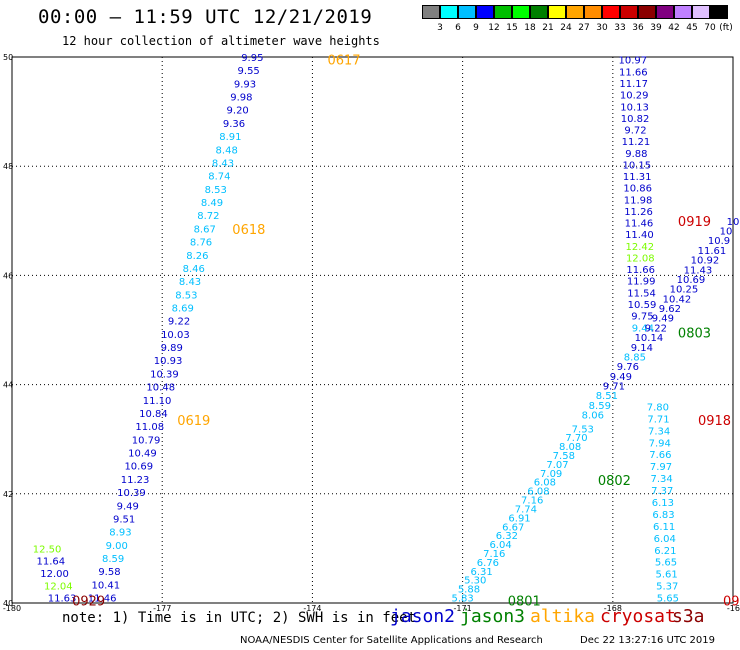  What do you see at coordinates (252, 58) in the screenshot?
I see `swh-value: 9.95` at bounding box center [252, 58].